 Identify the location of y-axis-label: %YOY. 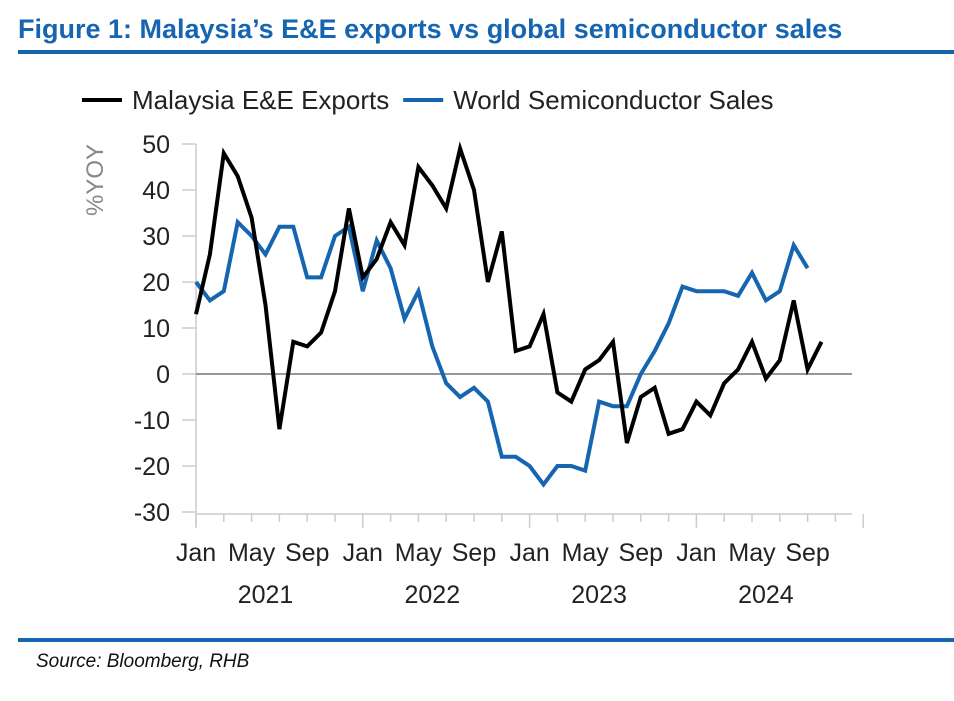
(95, 180).